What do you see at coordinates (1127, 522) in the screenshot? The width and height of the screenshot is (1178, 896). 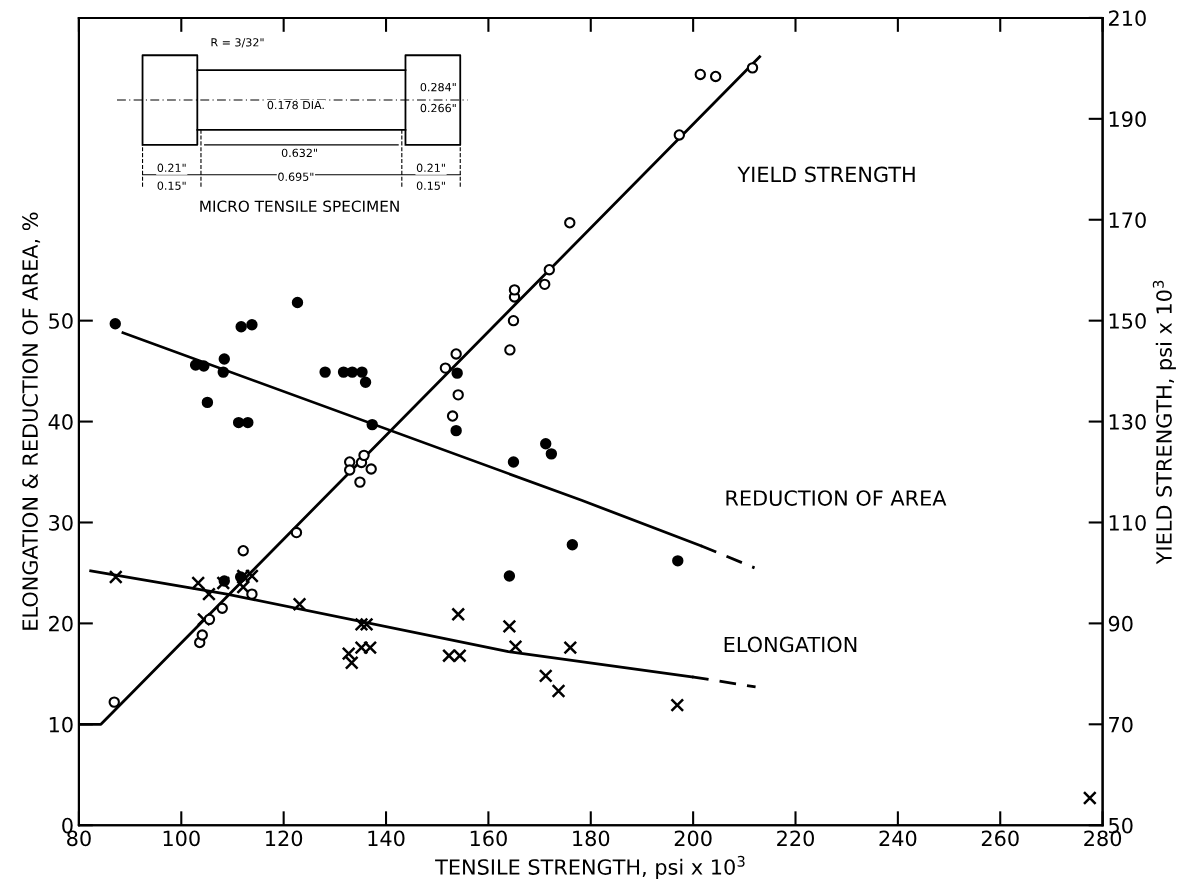 I see `y2-tick-label: 110` at bounding box center [1127, 522].